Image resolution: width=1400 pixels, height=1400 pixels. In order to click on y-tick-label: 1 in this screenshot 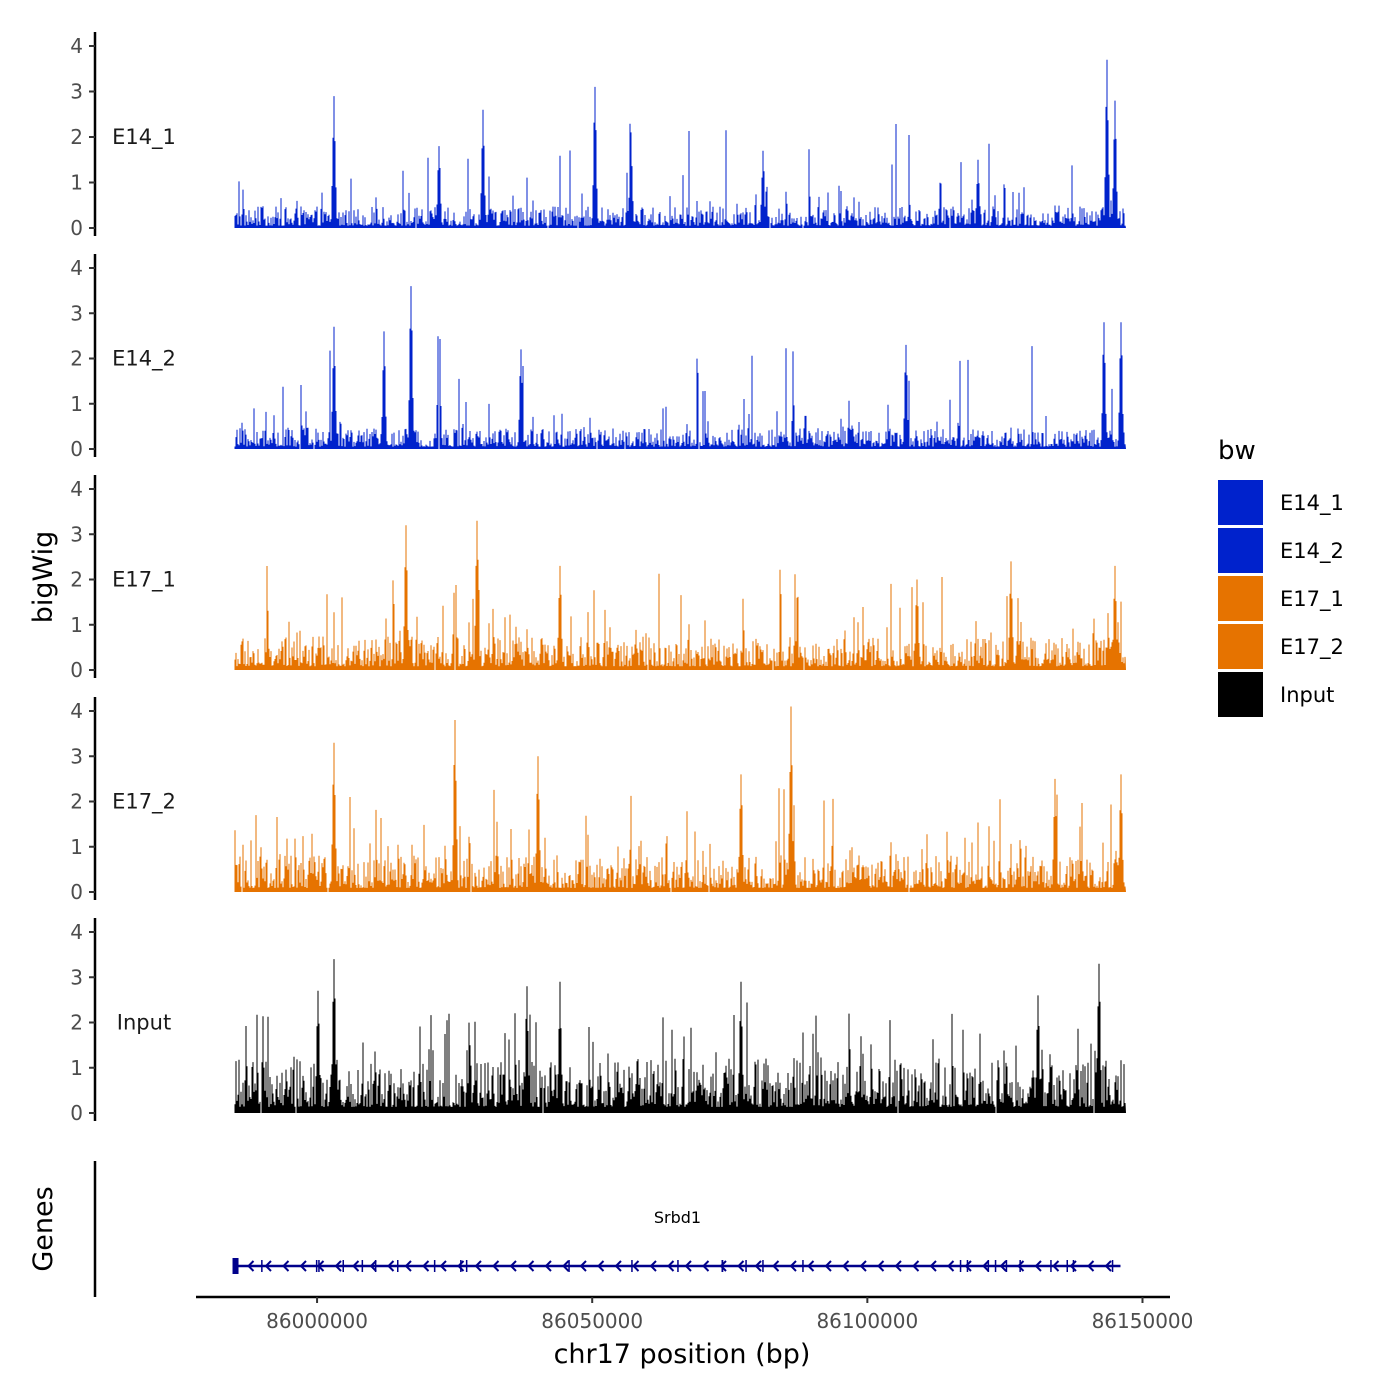, I will do `click(76, 847)`.